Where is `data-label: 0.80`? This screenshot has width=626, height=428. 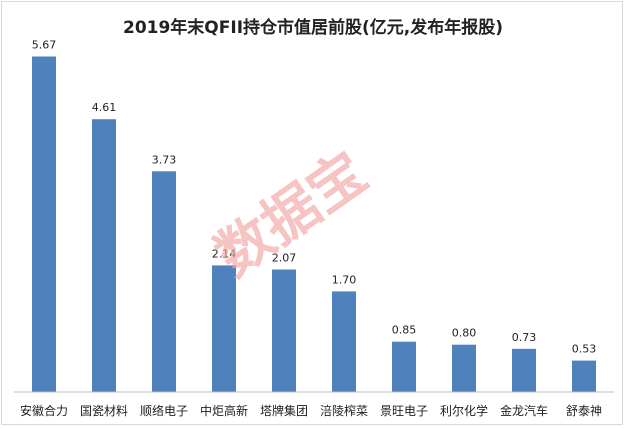 data-label: 0.80 is located at coordinates (464, 333).